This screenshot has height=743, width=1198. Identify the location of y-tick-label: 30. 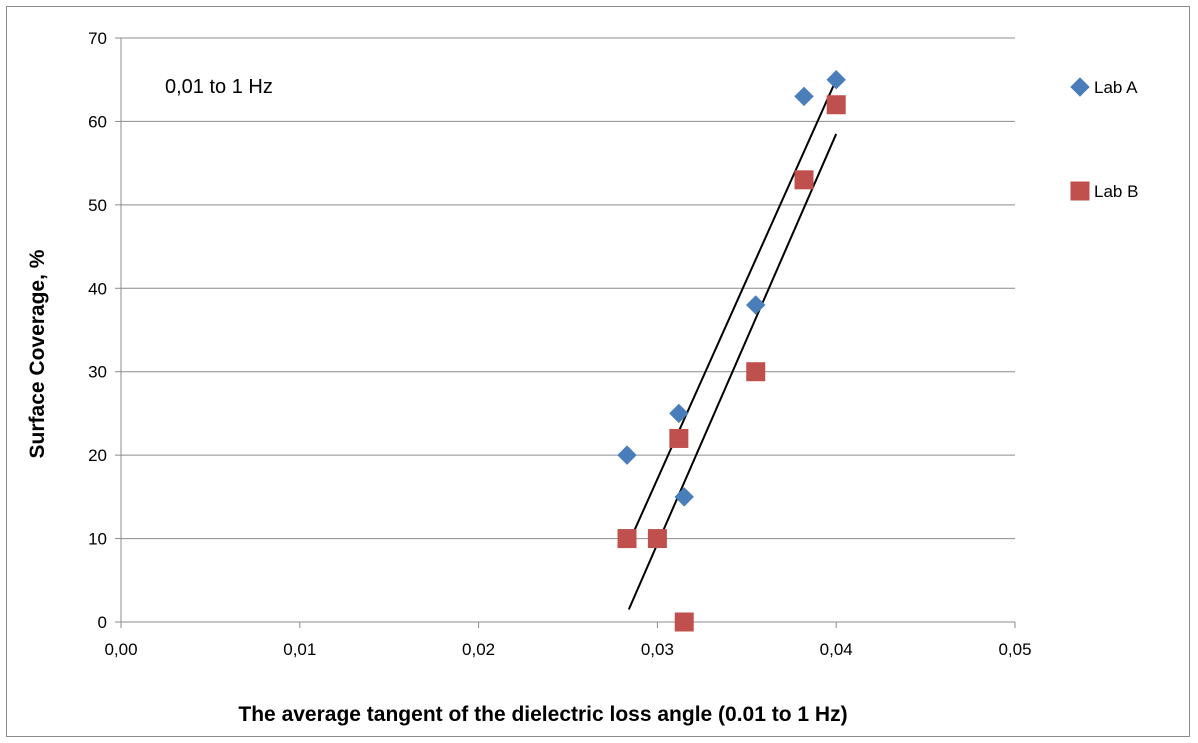
(97, 372).